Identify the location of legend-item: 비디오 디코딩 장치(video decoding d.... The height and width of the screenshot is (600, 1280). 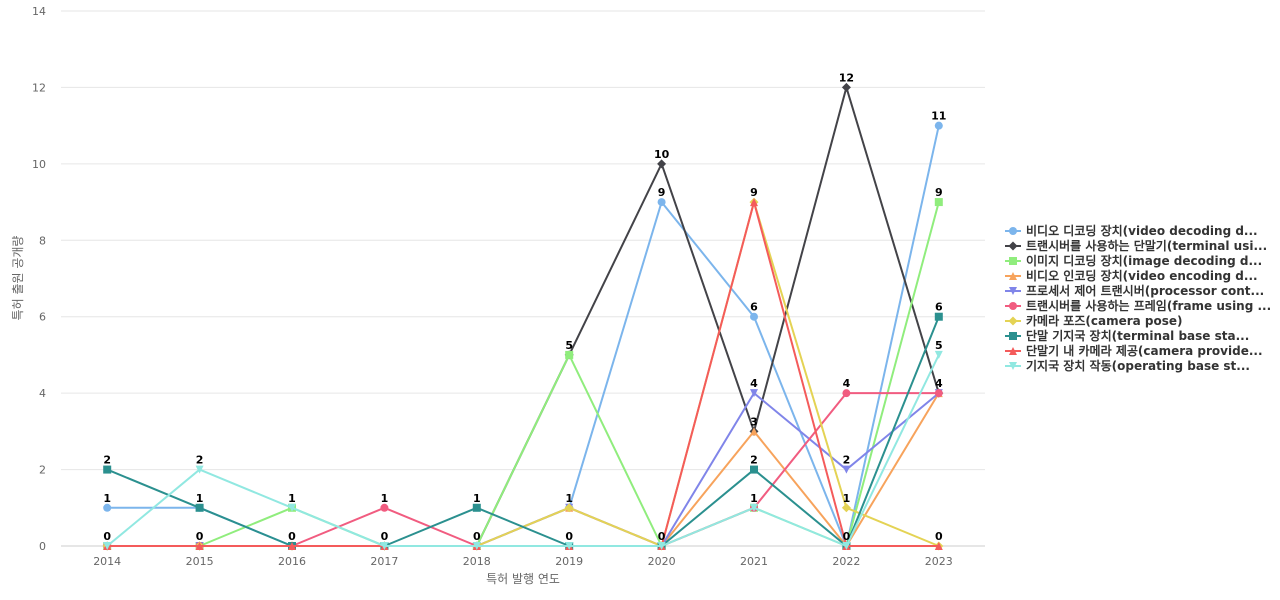
(1131, 230).